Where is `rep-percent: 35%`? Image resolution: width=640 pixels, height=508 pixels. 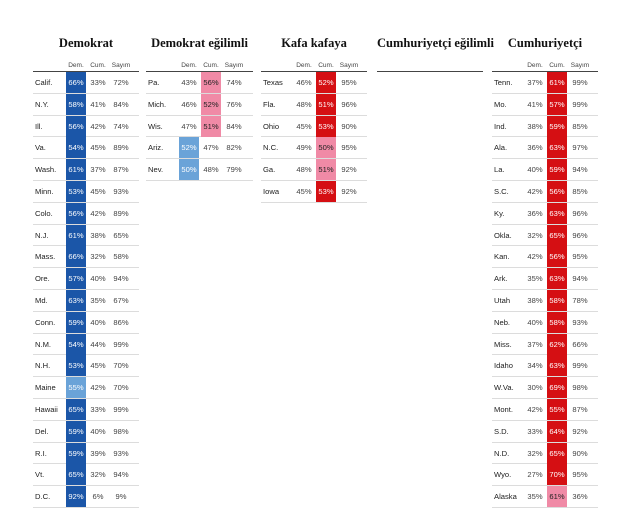
rep-percent: 35% is located at coordinates (98, 300).